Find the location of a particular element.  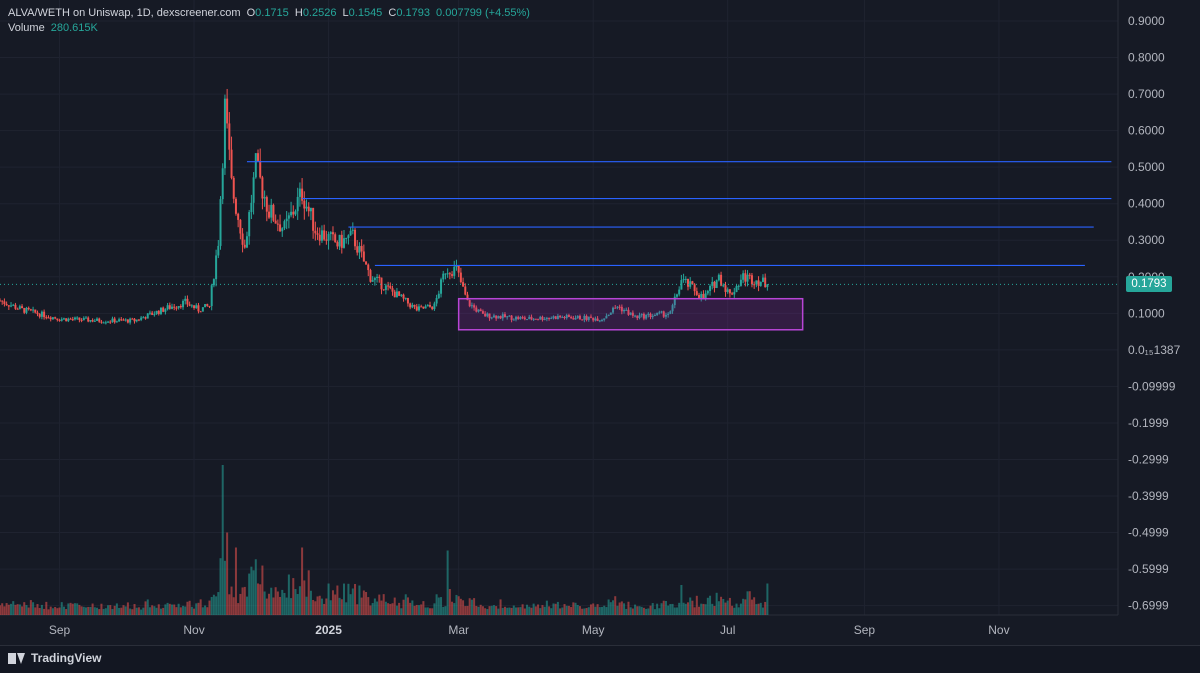

y-tick-label: -0.1999 is located at coordinates (1148, 423).